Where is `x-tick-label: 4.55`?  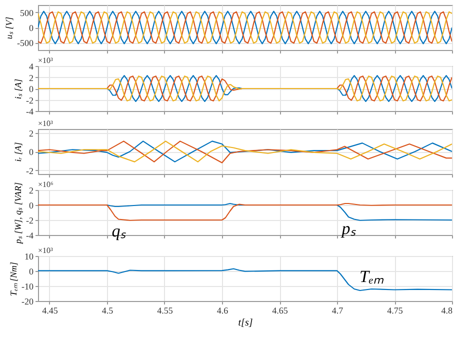 x-tick-label: 4.55 is located at coordinates (165, 311).